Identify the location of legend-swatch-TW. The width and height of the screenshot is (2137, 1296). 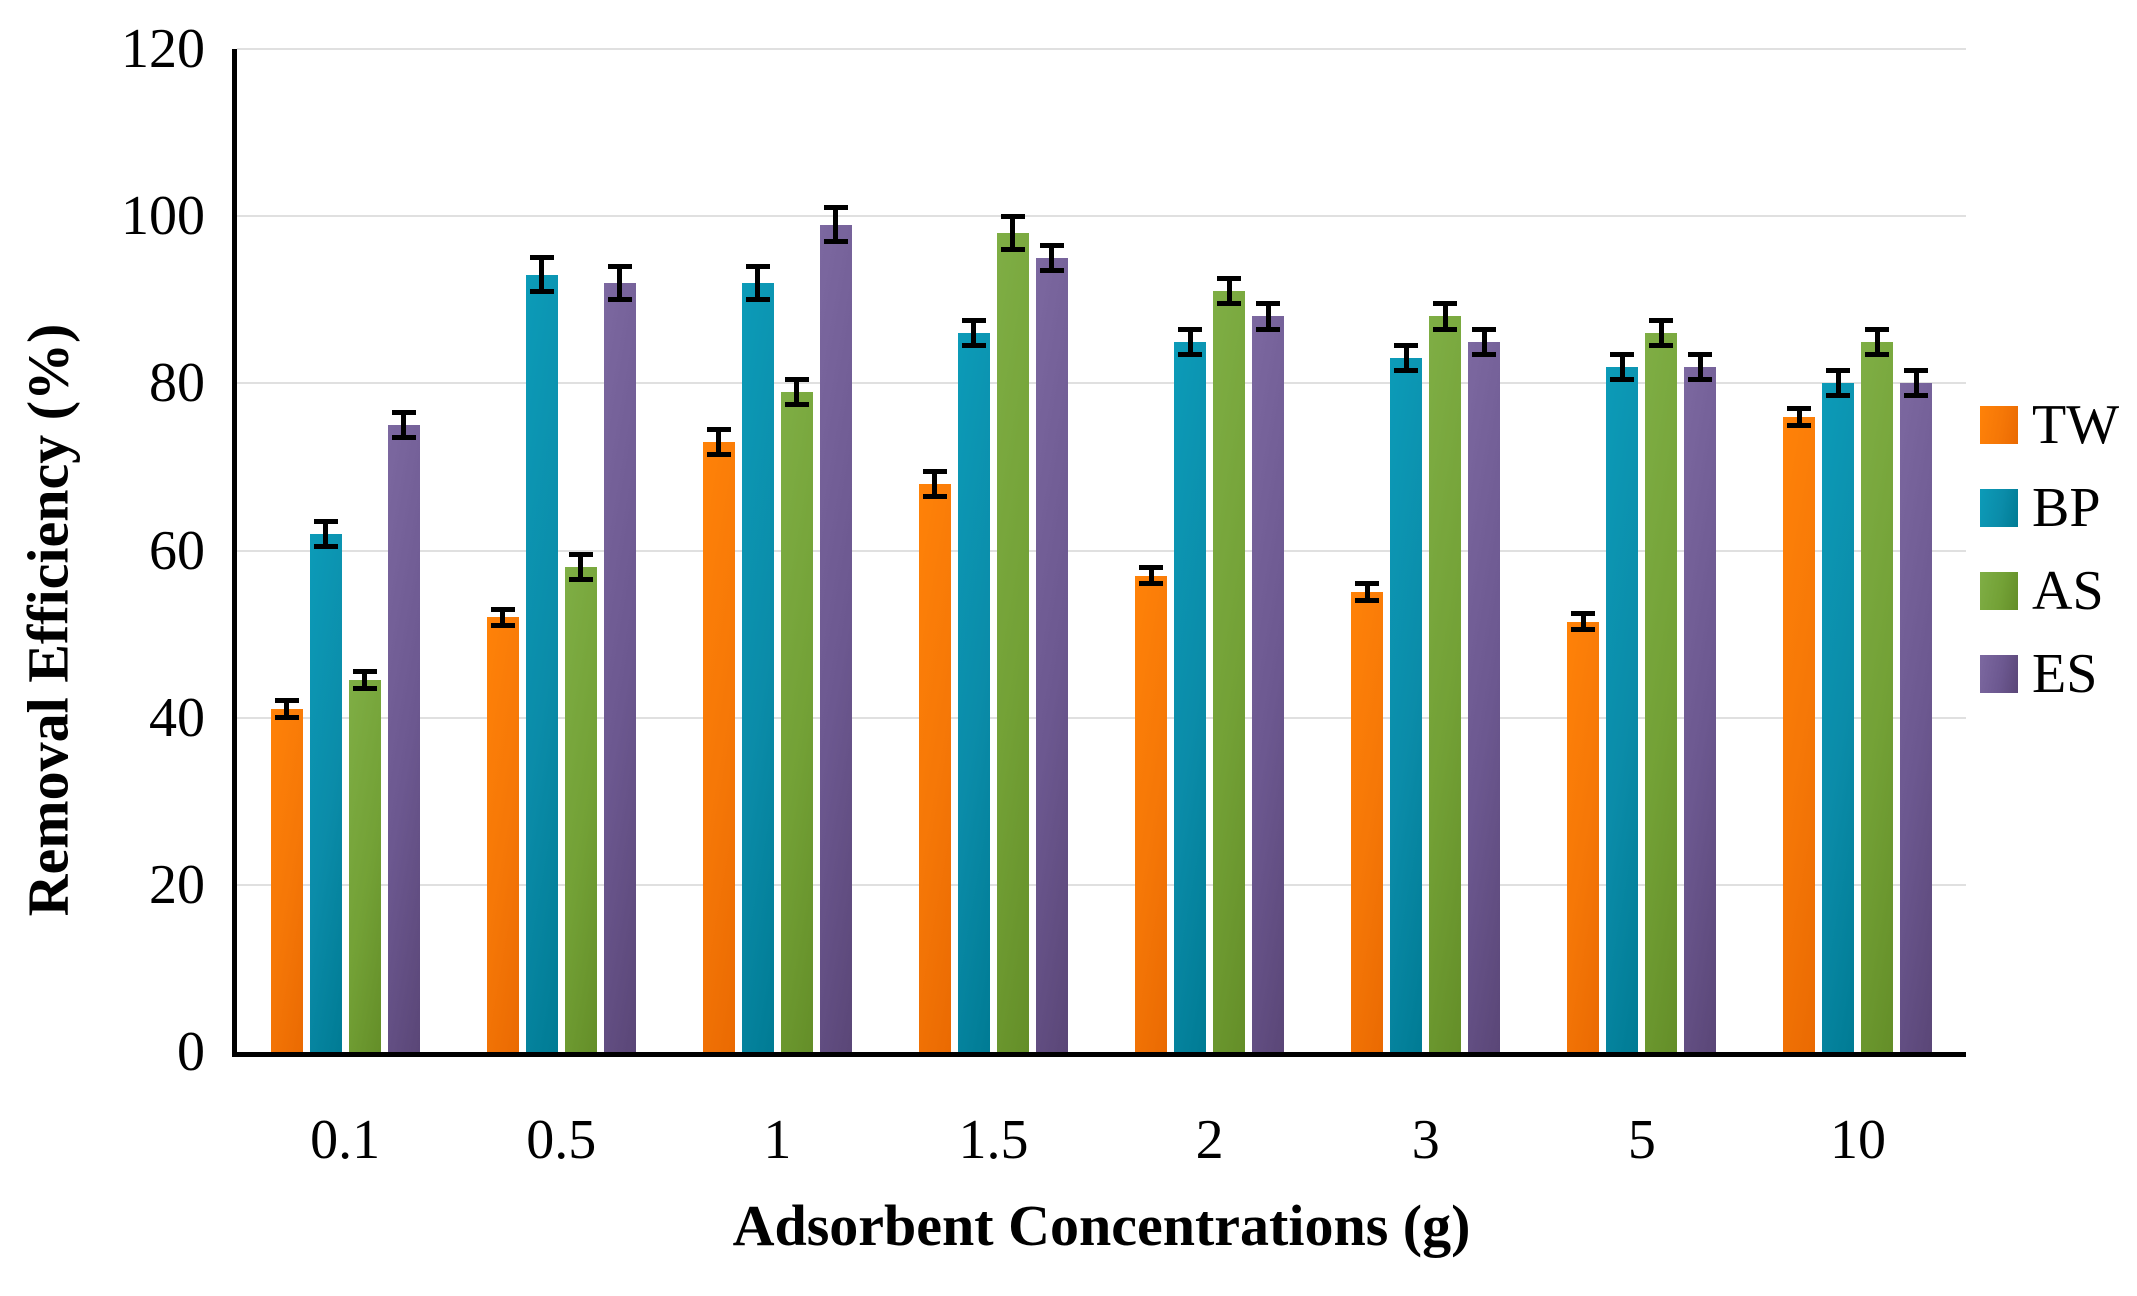
(1999, 424).